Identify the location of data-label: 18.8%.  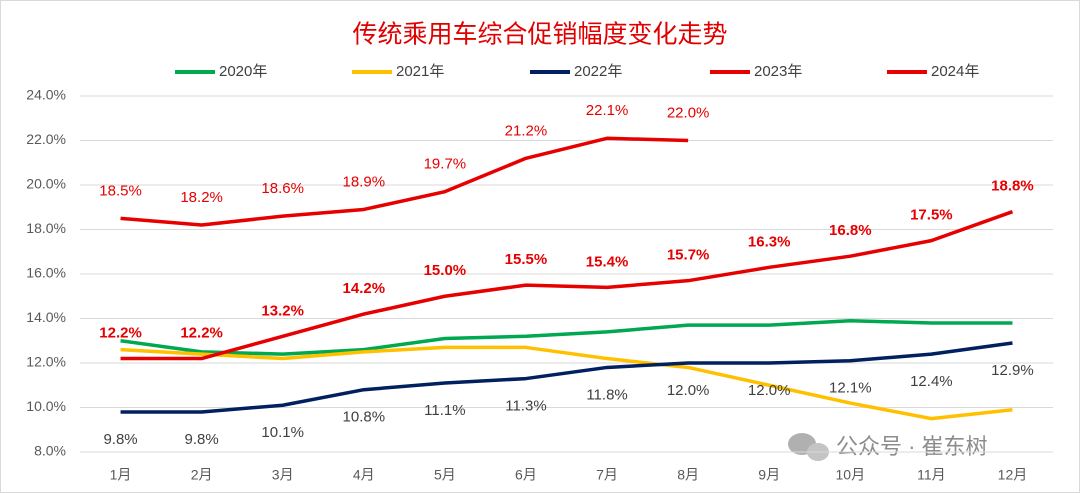
(1012, 186).